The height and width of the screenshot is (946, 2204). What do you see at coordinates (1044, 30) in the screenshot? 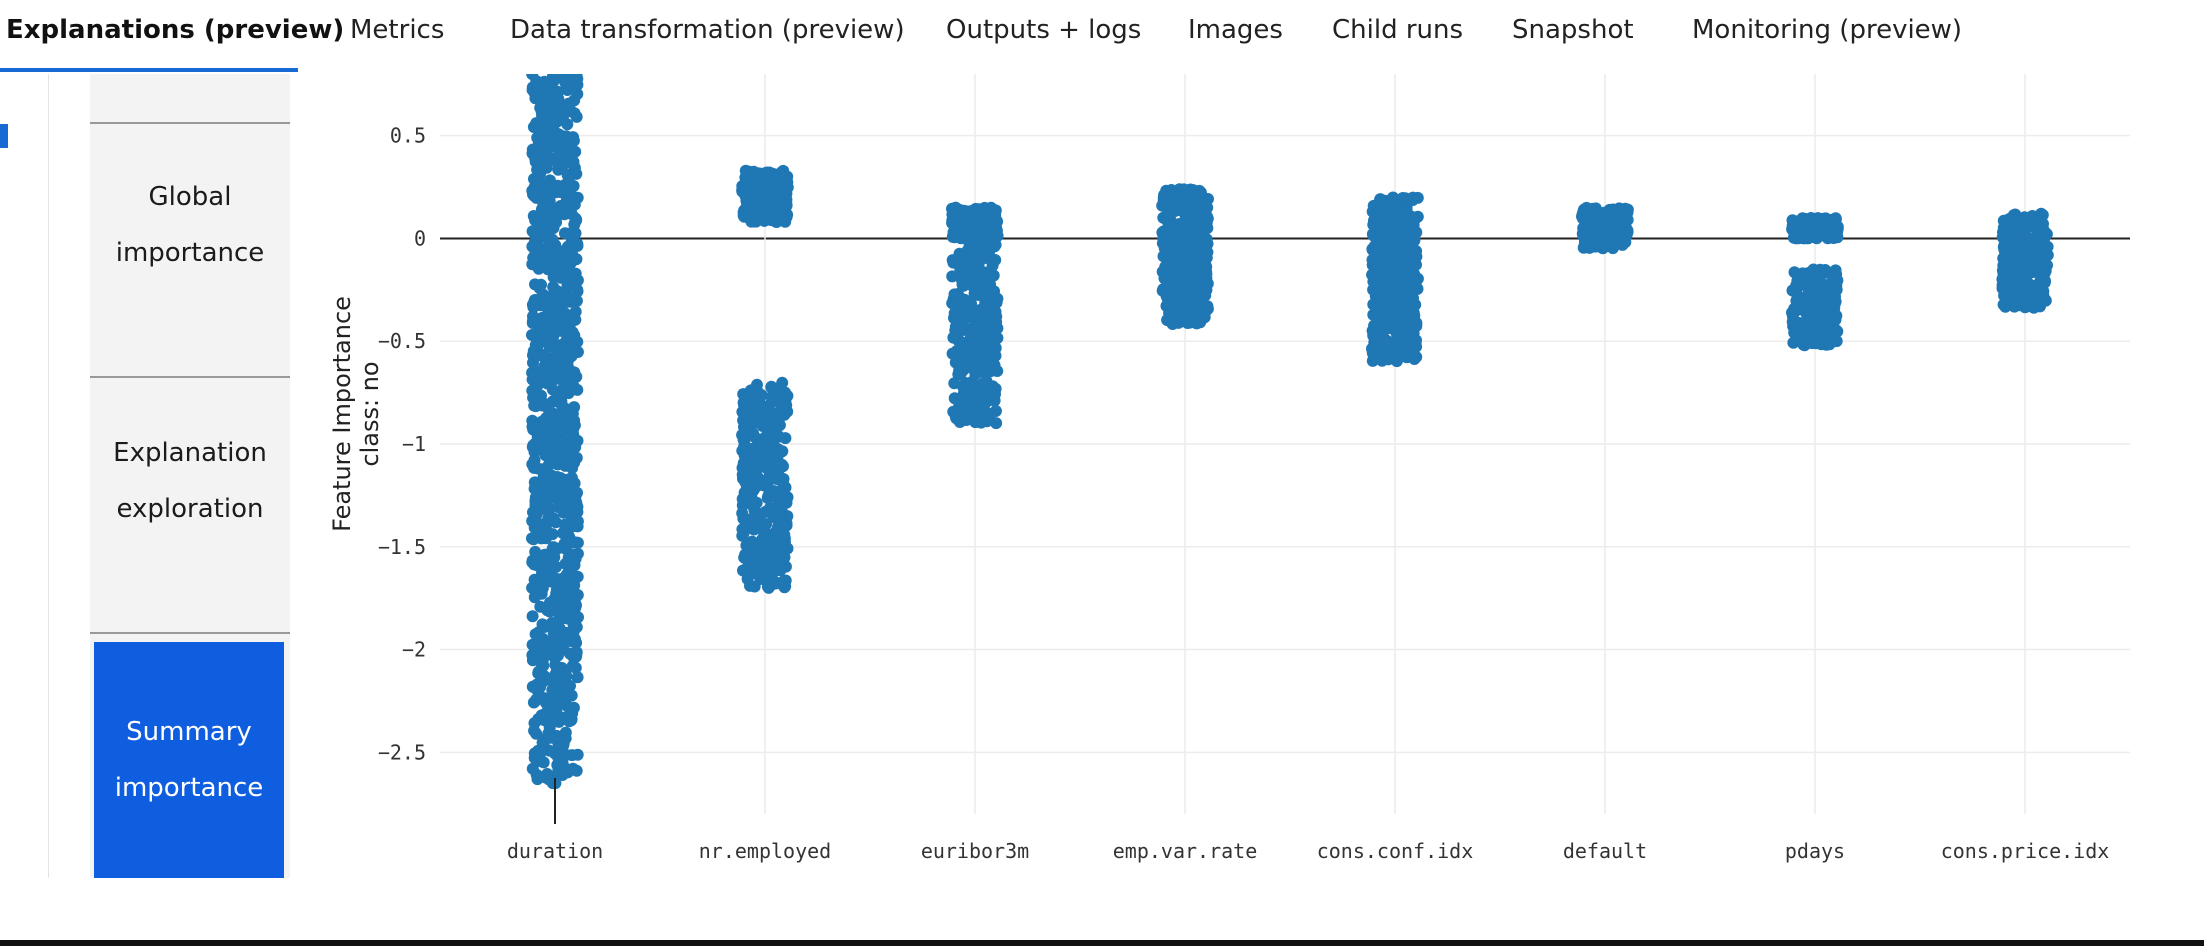
I see `tab-outputs-logs: Outputs + logs` at bounding box center [1044, 30].